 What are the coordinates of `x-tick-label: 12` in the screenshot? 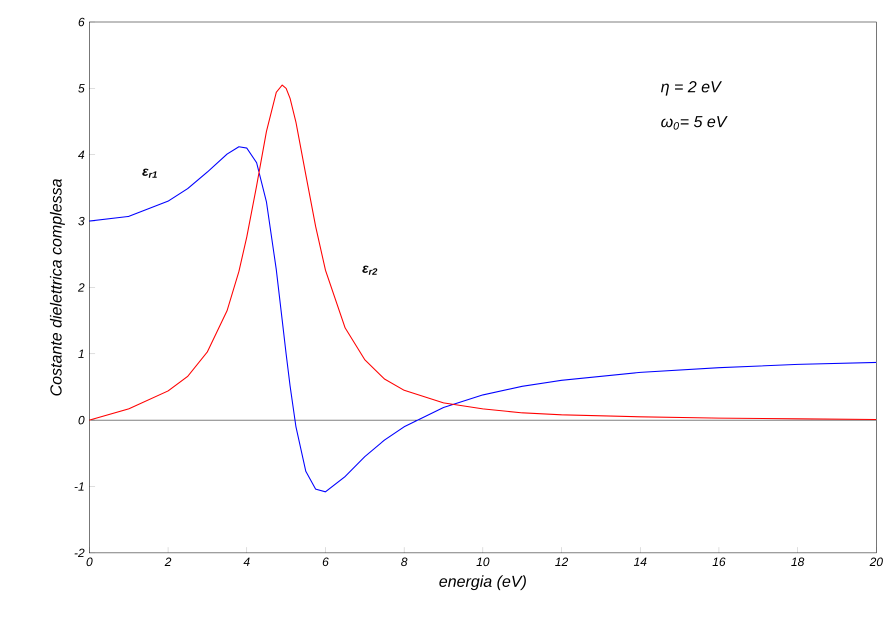 It's located at (561, 561).